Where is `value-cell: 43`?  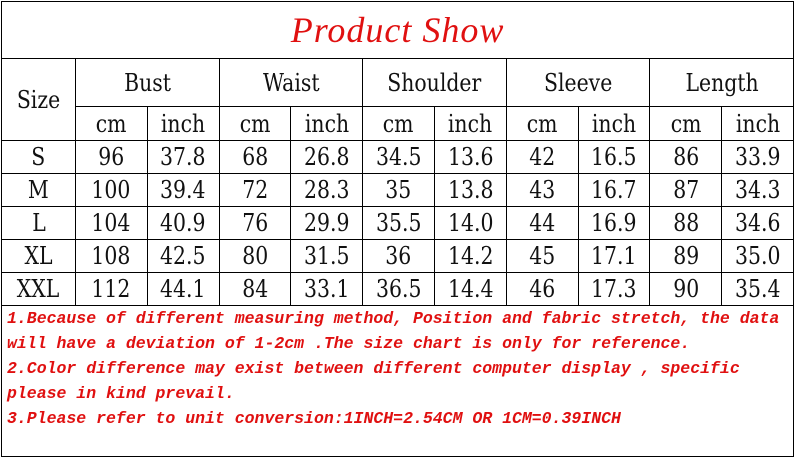
value-cell: 43 is located at coordinates (542, 190).